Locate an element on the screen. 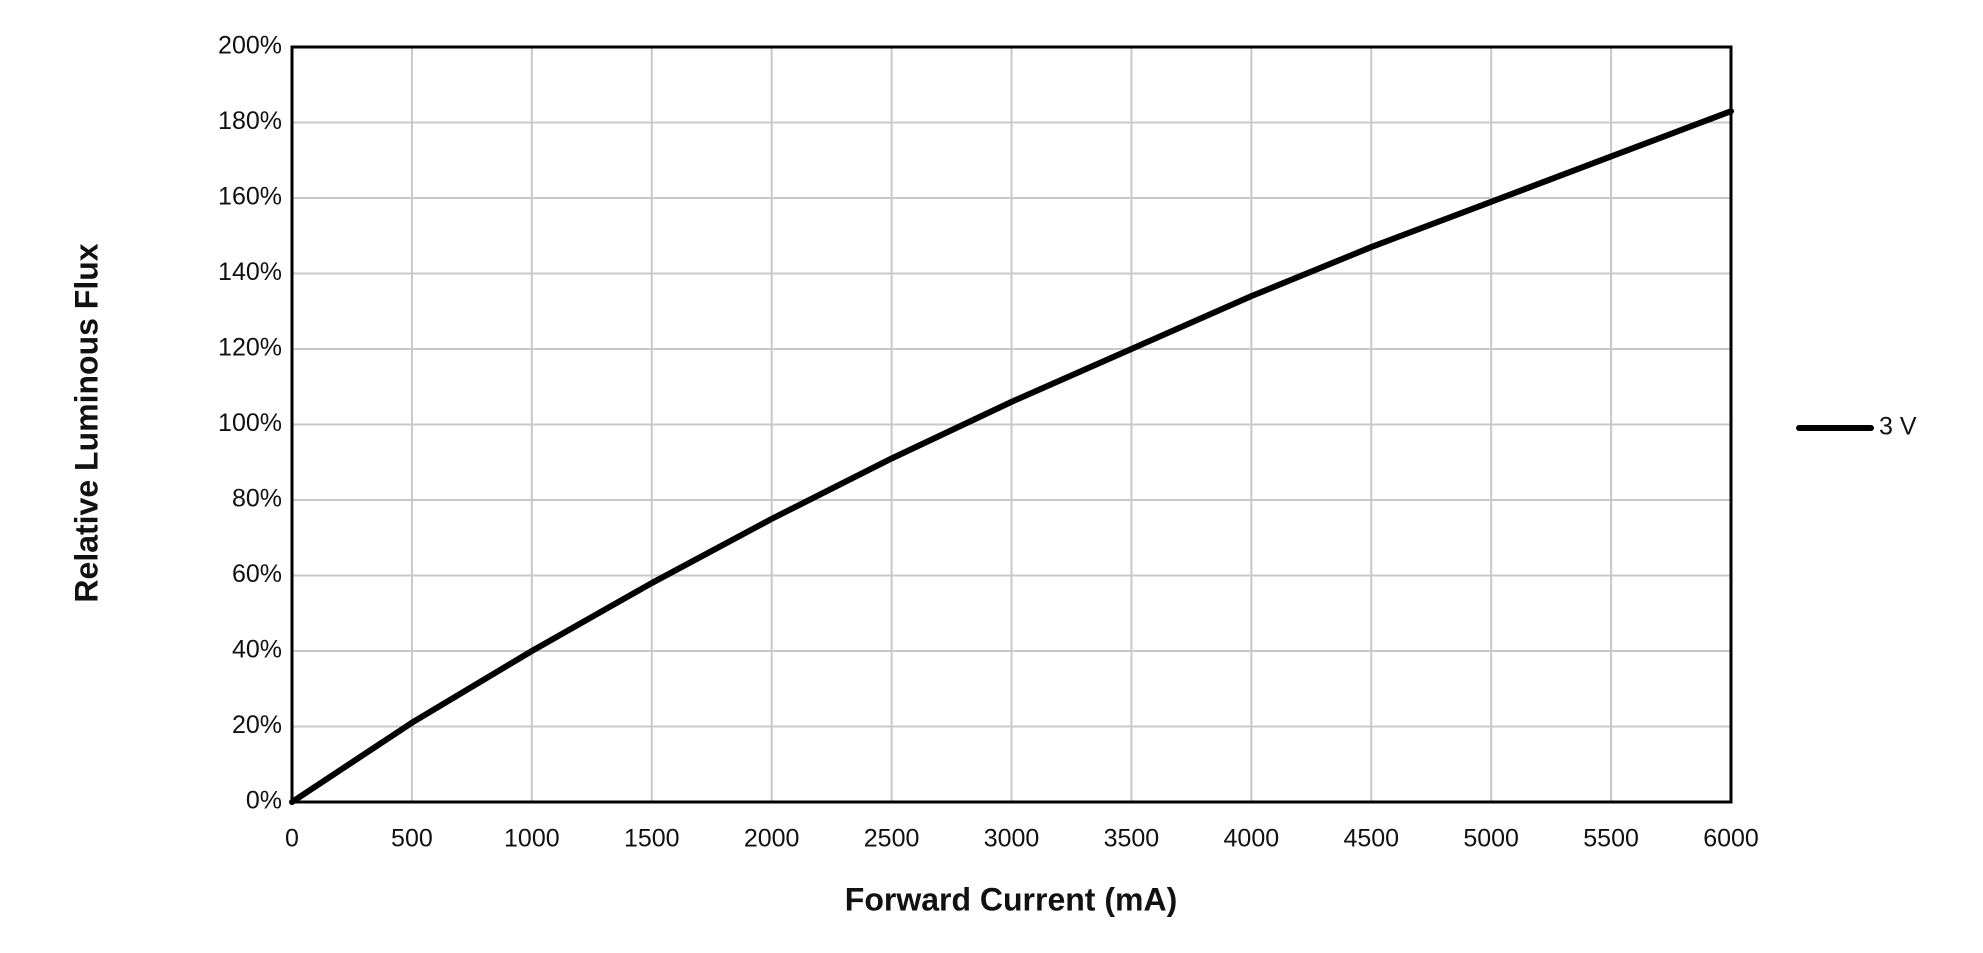 The height and width of the screenshot is (953, 1983). x-tick-label: 4000 is located at coordinates (1252, 839).